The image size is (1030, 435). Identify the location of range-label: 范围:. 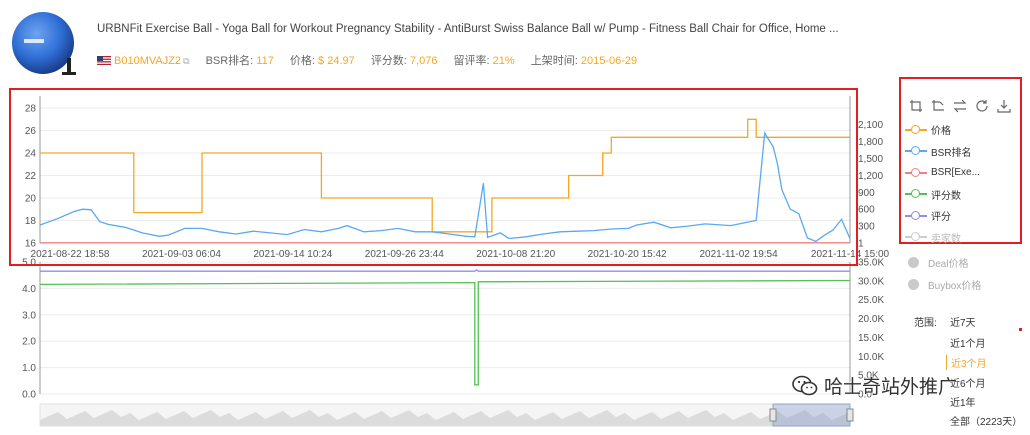
(925, 323).